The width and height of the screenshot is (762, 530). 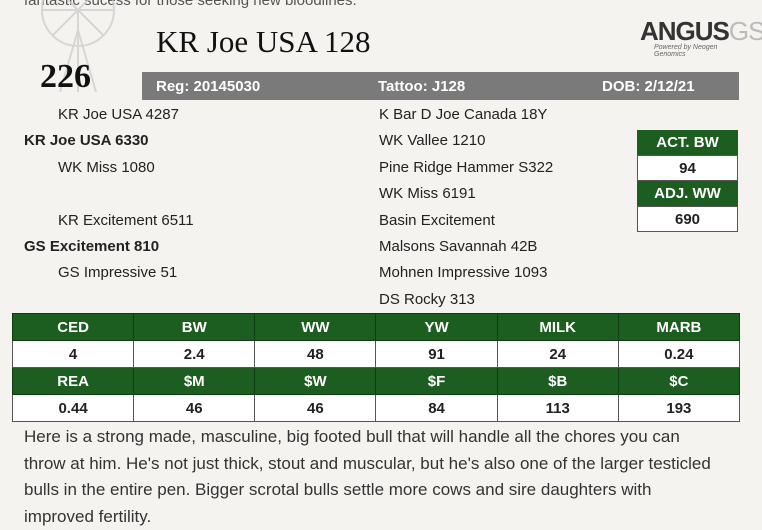 I want to click on angus-gs-logo: ANGUSGS Powered by Neogen Genomics, so click(x=701, y=41).